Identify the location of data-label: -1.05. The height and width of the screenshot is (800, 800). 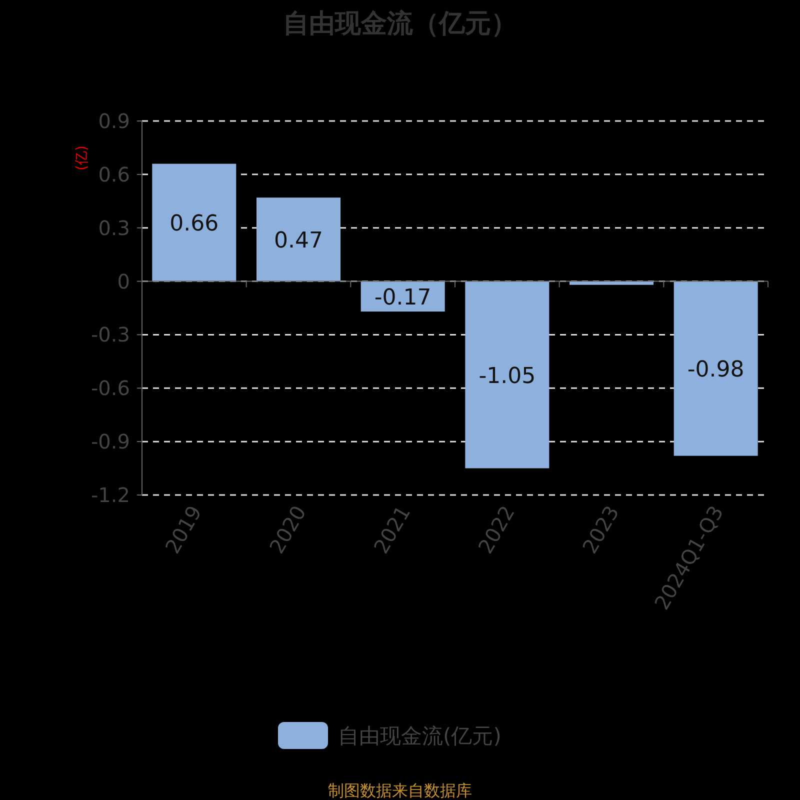
(507, 376).